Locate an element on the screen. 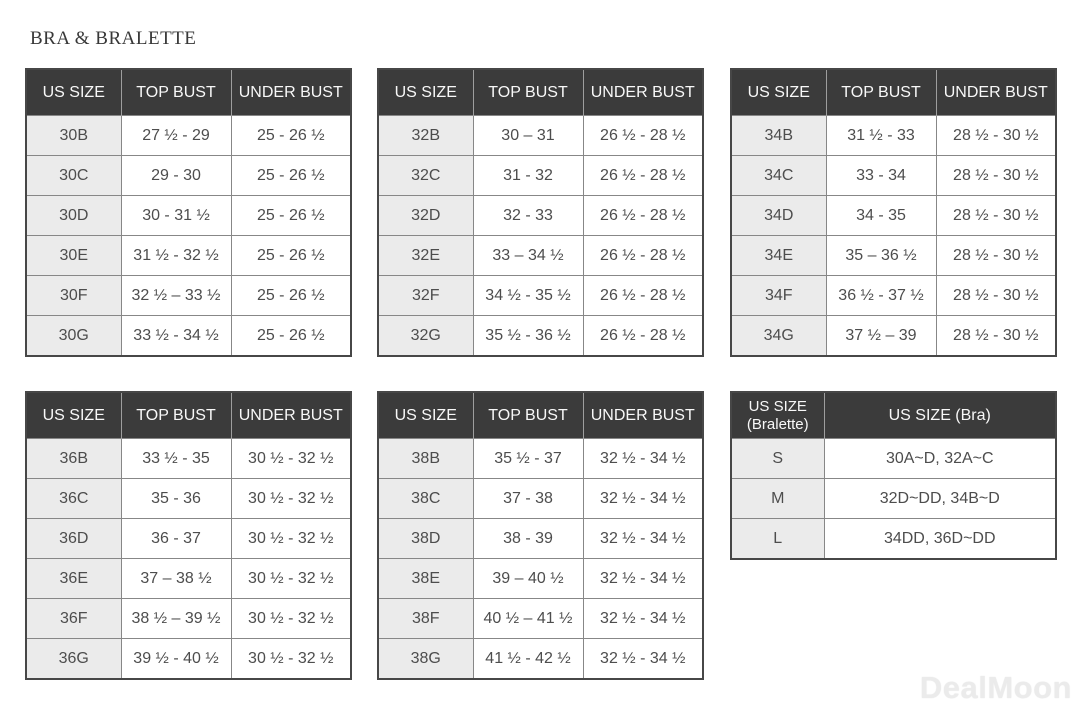  table-row: 36G 39 ½ - 40 ½ 30 ½ - 32 ½ is located at coordinates (188, 659).